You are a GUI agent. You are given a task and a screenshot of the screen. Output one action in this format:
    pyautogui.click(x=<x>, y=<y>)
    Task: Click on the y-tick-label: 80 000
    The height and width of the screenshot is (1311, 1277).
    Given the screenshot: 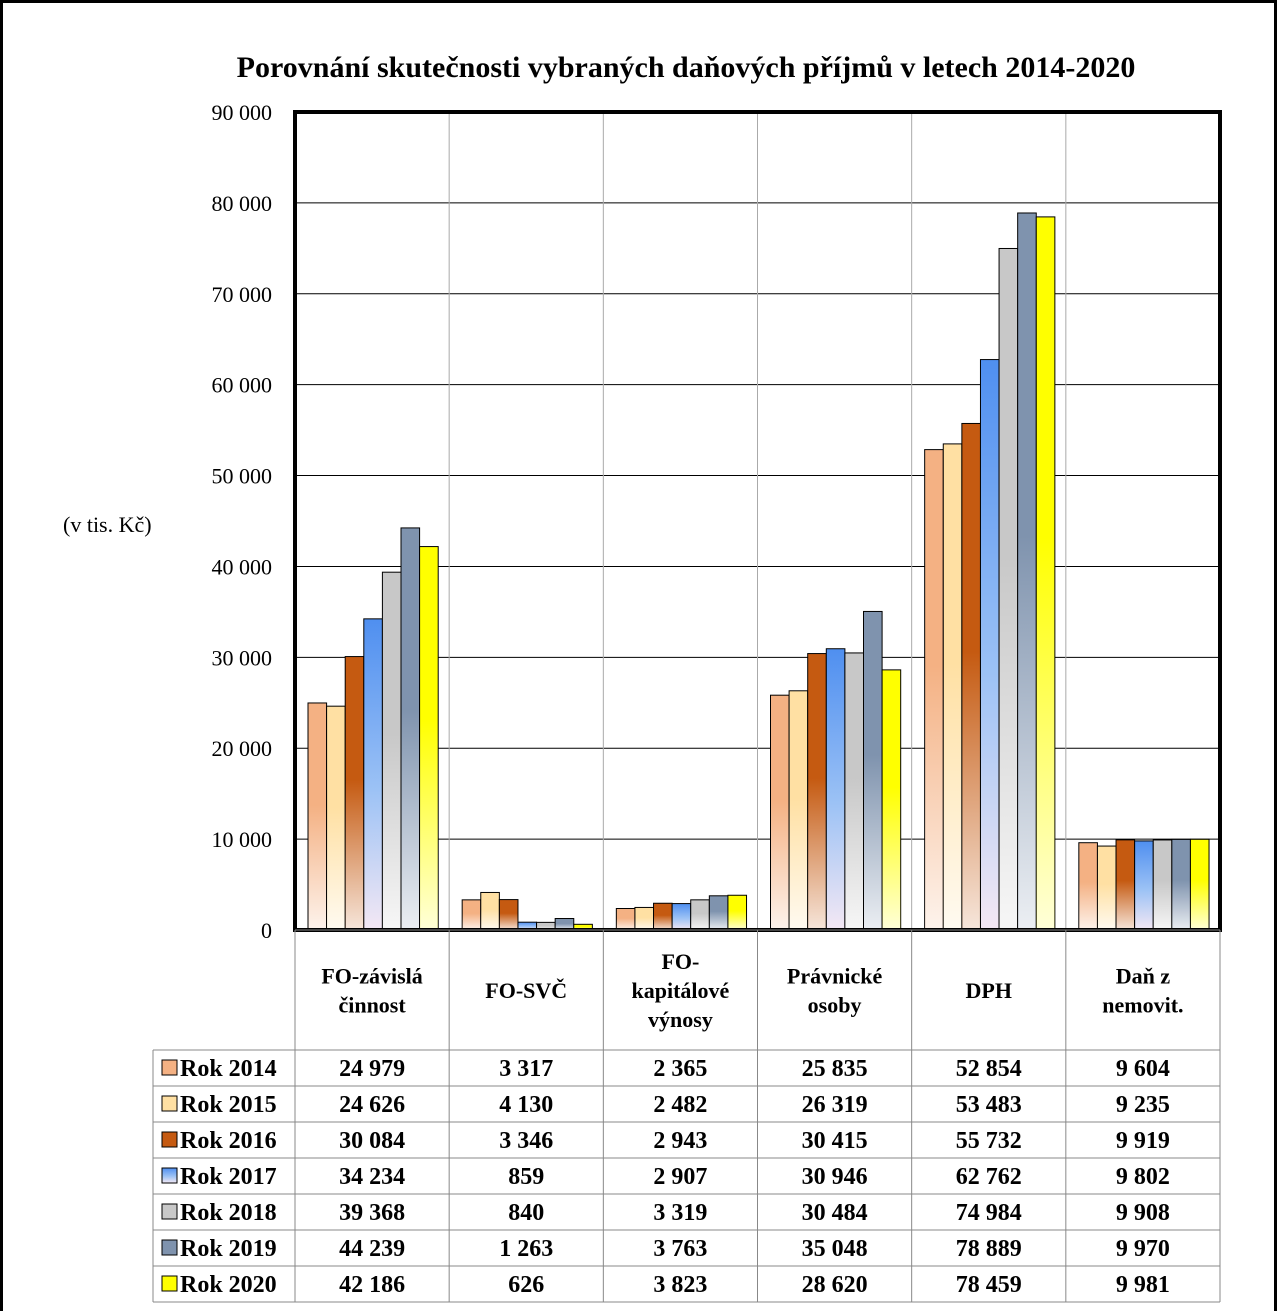 What is the action you would take?
    pyautogui.click(x=242, y=203)
    